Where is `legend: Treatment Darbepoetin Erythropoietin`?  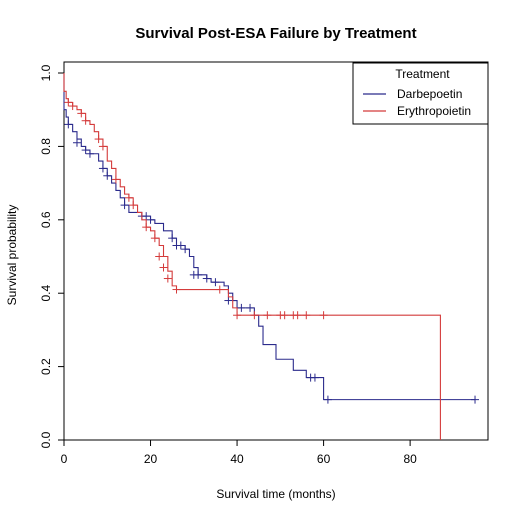 legend: Treatment Darbepoetin Erythropoietin is located at coordinates (420, 93).